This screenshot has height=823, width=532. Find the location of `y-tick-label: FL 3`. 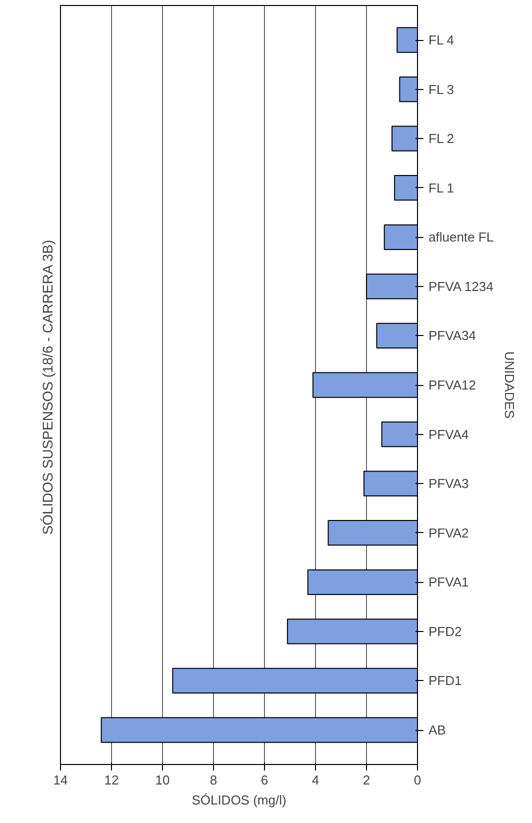

y-tick-label: FL 3 is located at coordinates (441, 89).